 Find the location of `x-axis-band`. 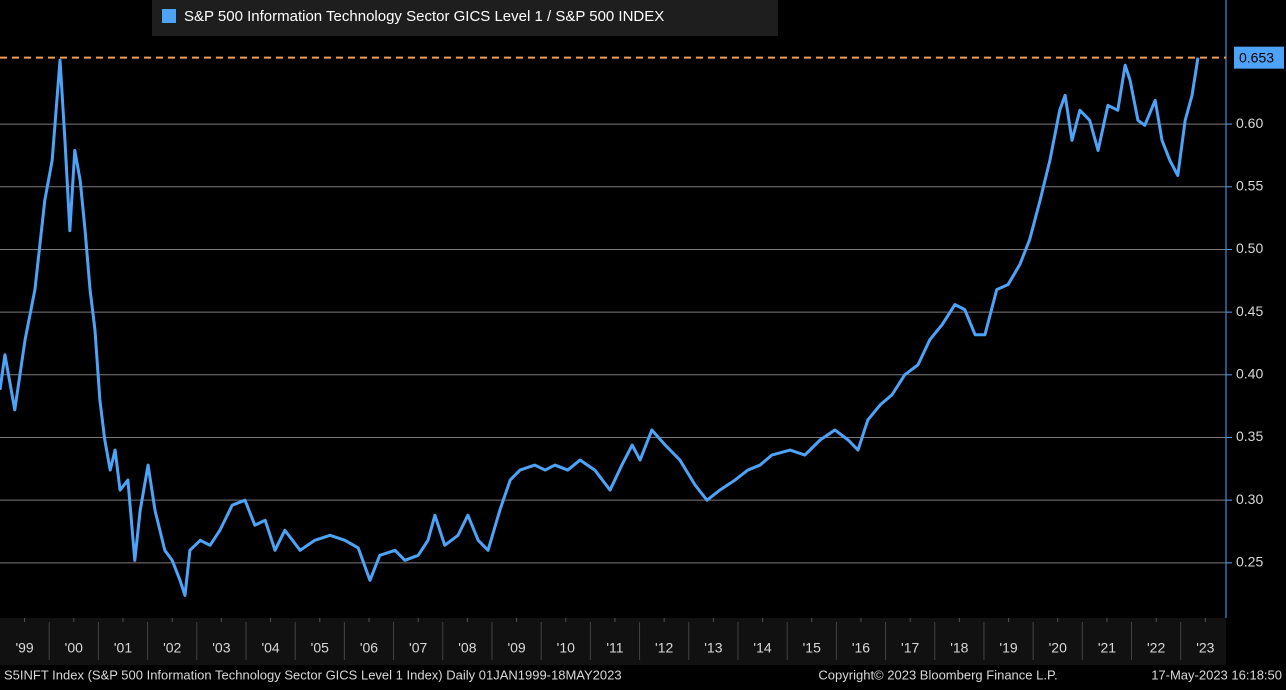

x-axis-band is located at coordinates (613, 641).